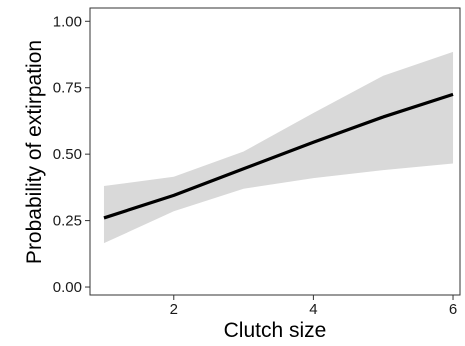 This screenshot has height=346, width=465. I want to click on x-tick-label: 4, so click(313, 309).